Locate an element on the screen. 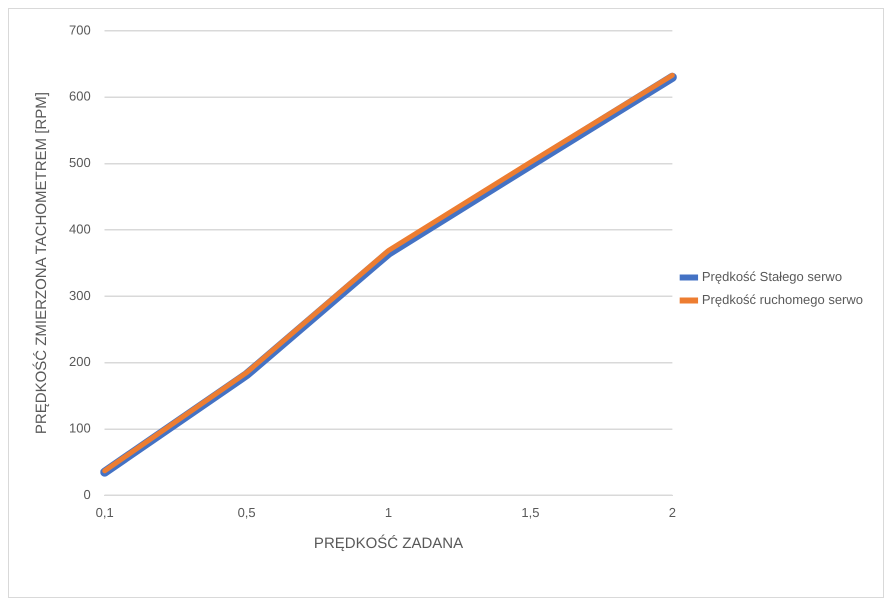  legend-label: Prędkość ruchomego serwo is located at coordinates (783, 300).